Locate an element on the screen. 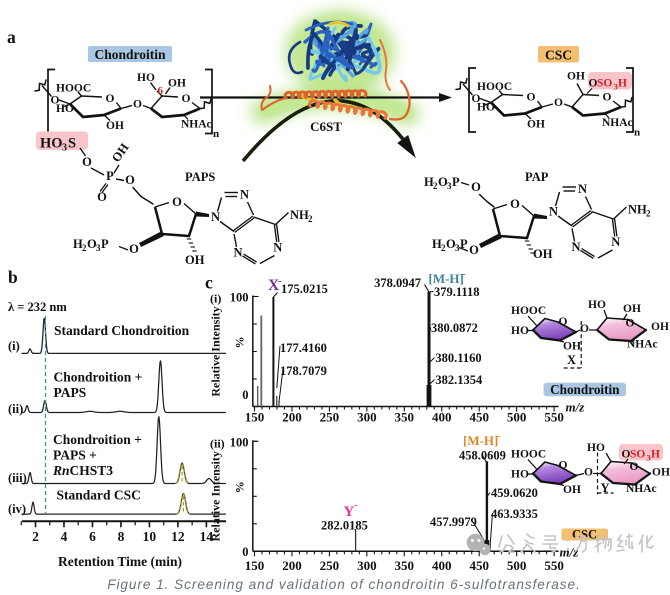 Image resolution: width=670 pixels, height=595 pixels. svg-text: 459.0620 is located at coordinates (514, 493).